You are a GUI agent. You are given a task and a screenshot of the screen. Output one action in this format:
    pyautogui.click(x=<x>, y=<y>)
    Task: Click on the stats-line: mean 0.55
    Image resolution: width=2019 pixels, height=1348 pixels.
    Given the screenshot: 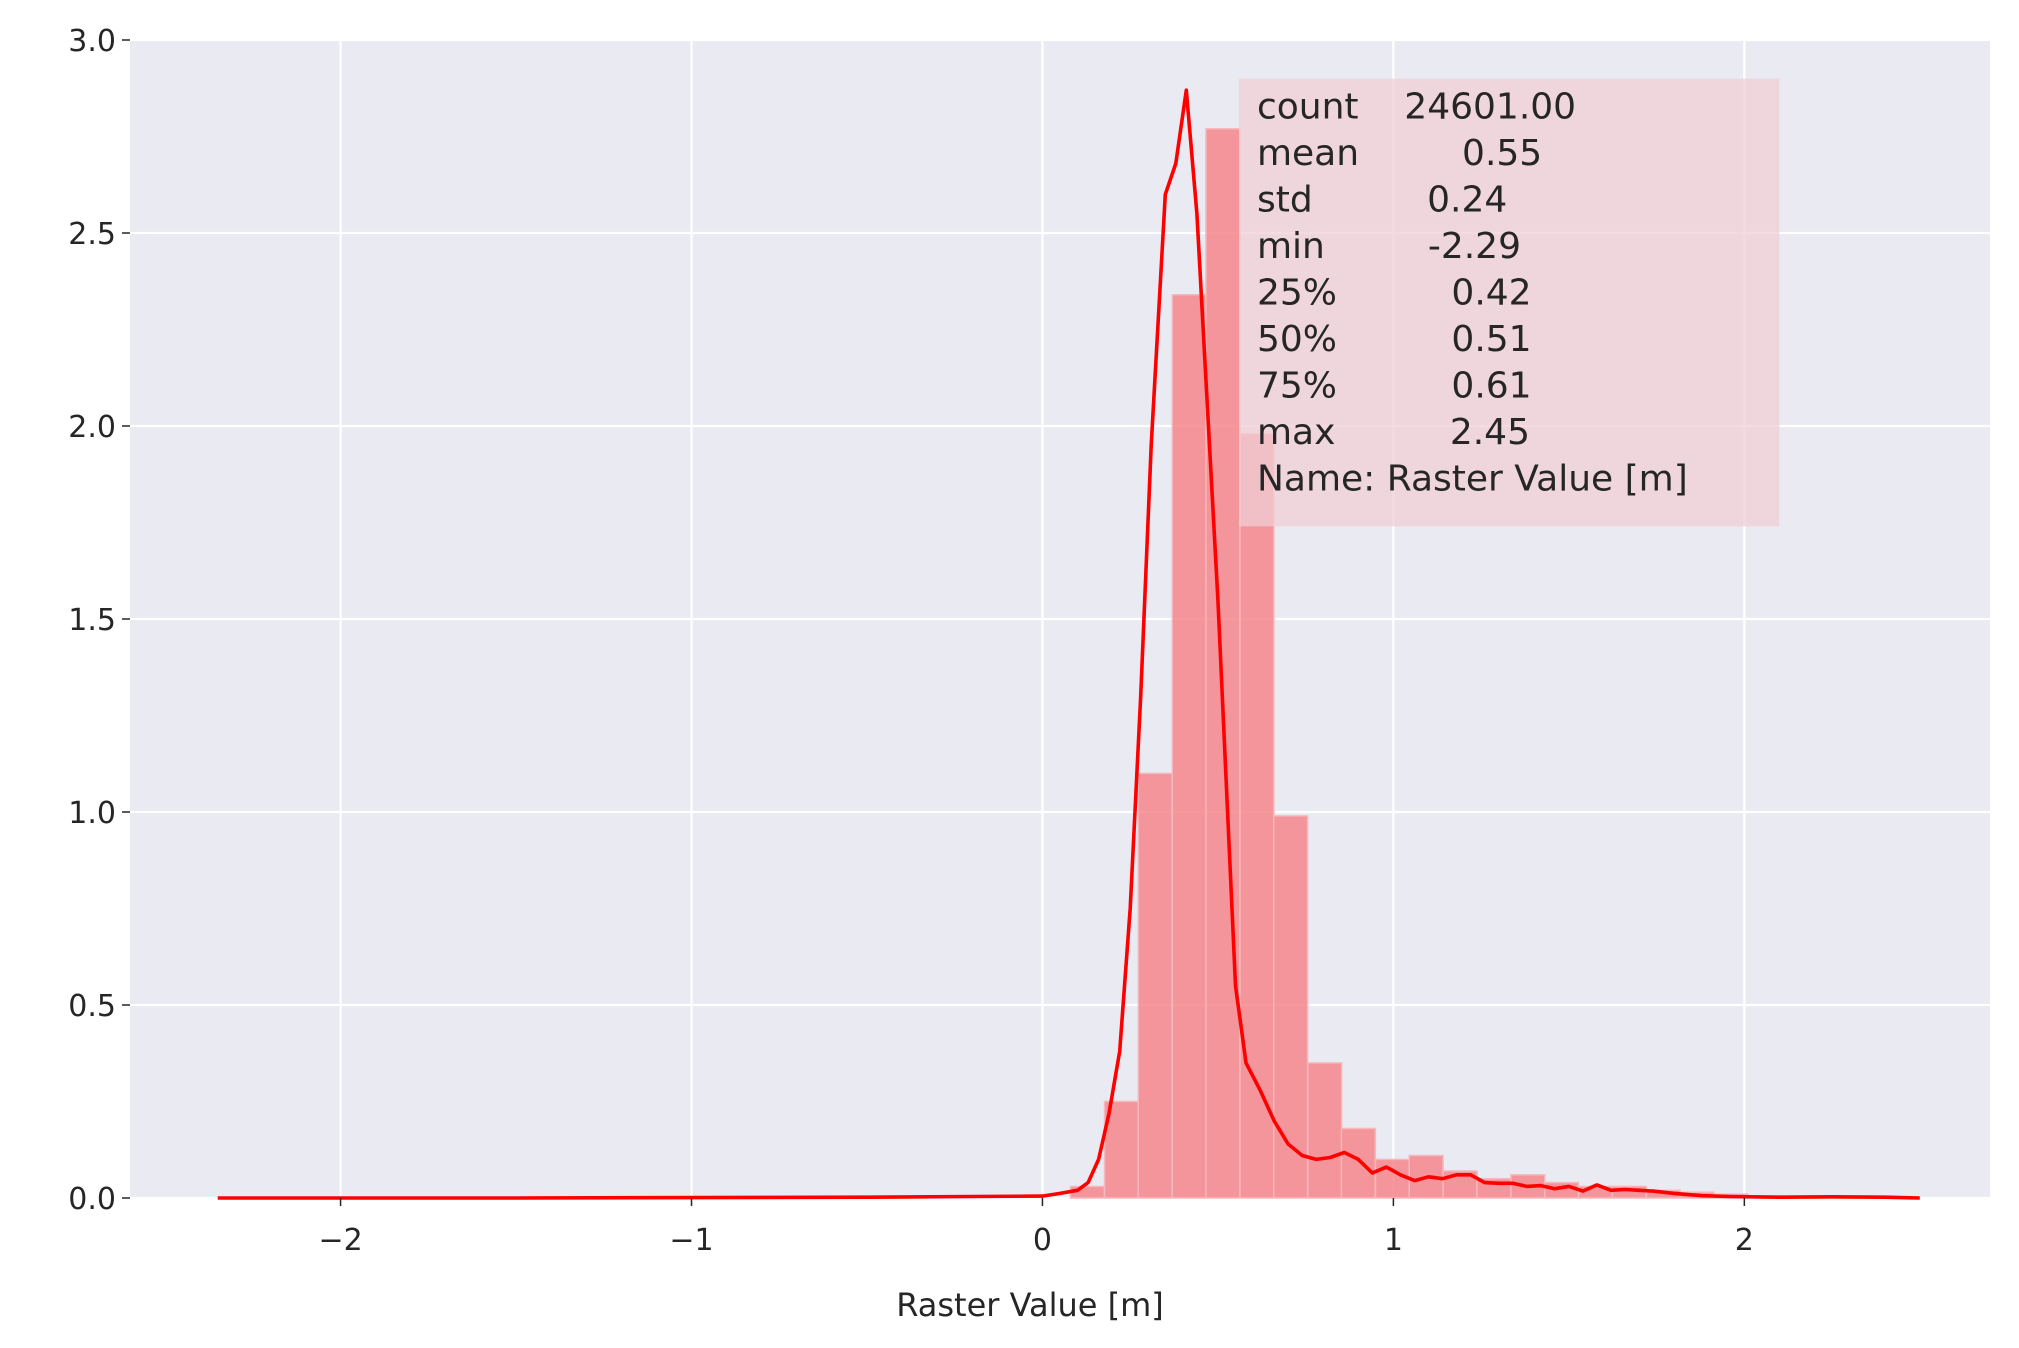 What is the action you would take?
    pyautogui.click(x=1399, y=153)
    